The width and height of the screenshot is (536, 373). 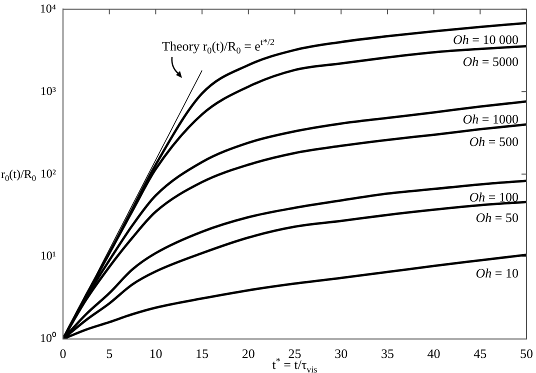 I want to click on series-label: Oh = 10, so click(x=497, y=272).